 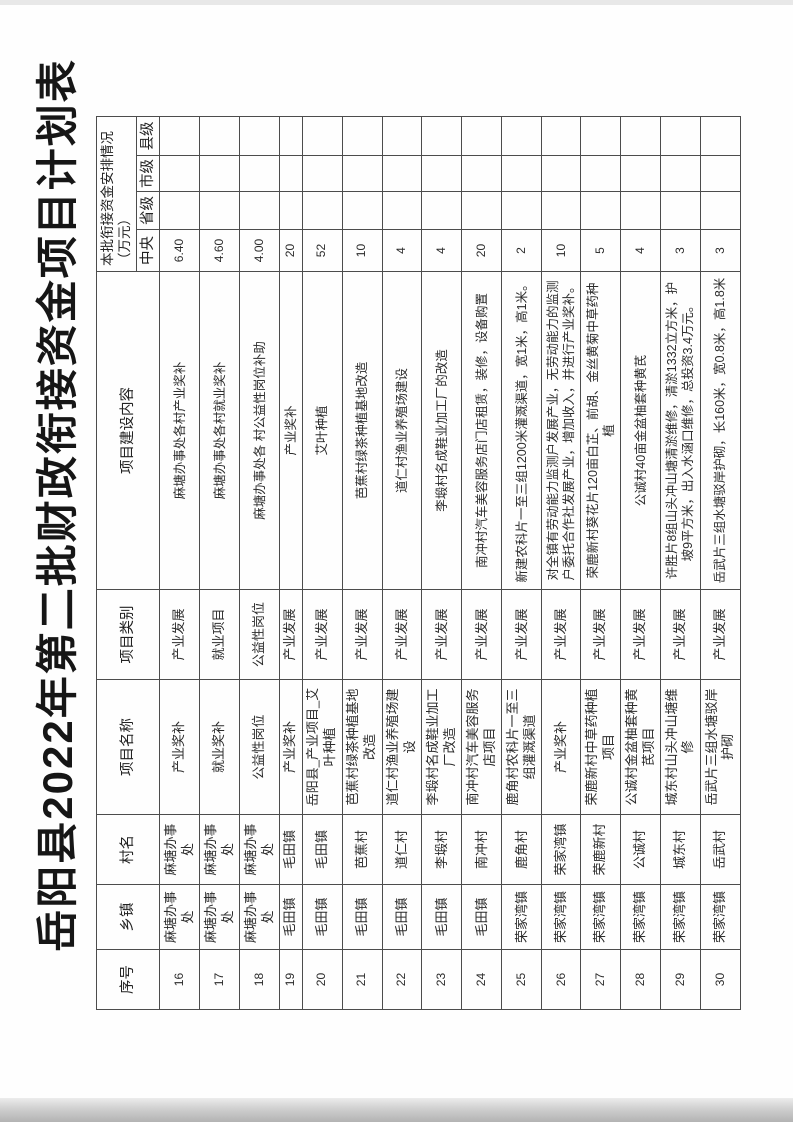 I want to click on cell-central: 4.00, so click(x=259, y=250).